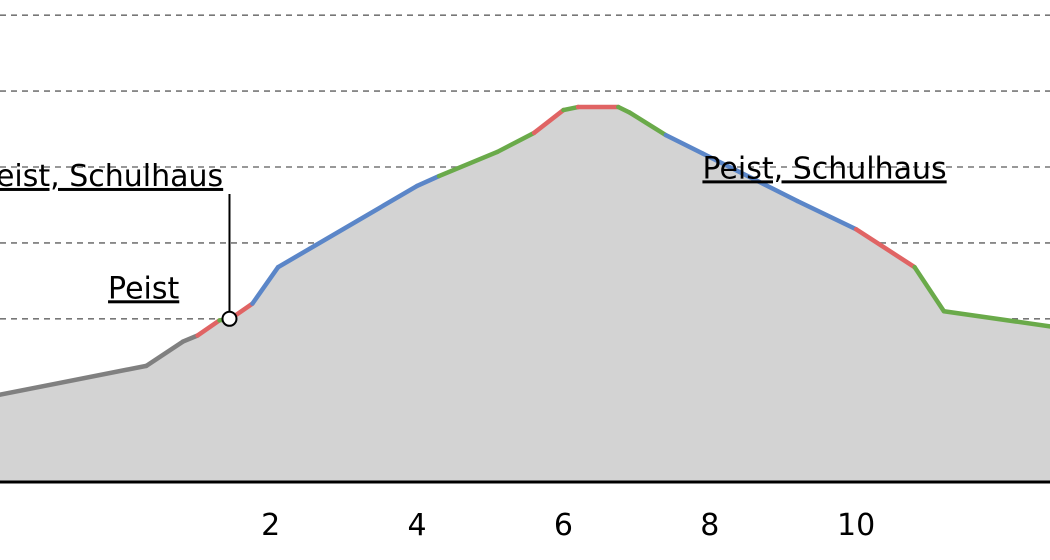 This screenshot has height=560, width=1050. Describe the element at coordinates (270, 525) in the screenshot. I see `x-tick-label: 2` at that location.